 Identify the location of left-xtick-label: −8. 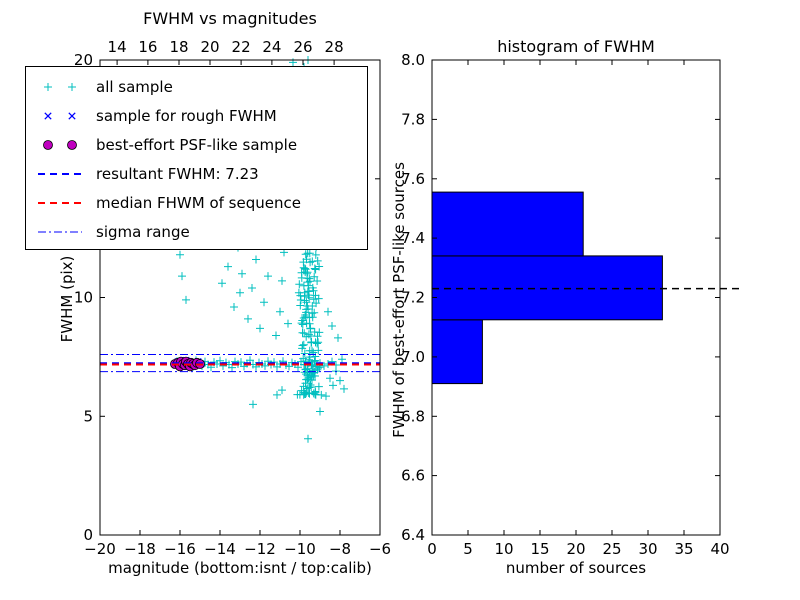
(340, 549).